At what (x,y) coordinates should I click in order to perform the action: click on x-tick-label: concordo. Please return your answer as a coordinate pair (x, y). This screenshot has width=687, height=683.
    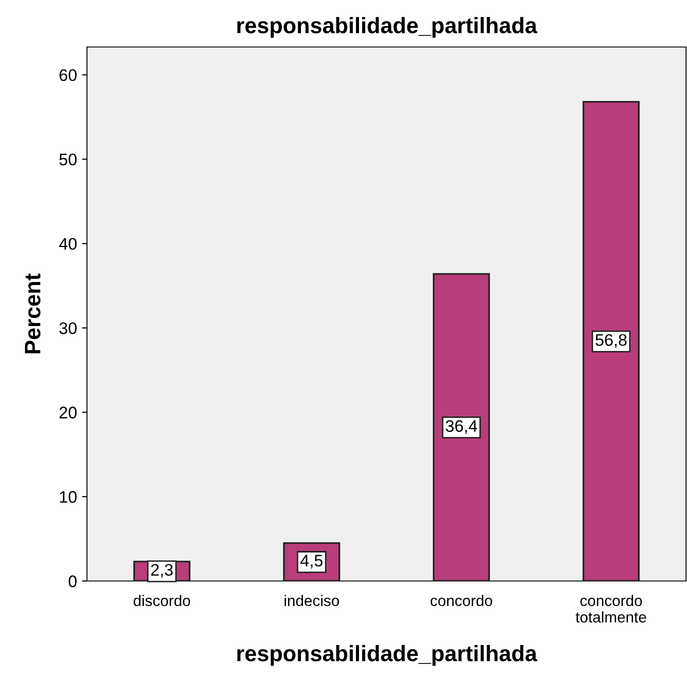
    Looking at the image, I should click on (461, 600).